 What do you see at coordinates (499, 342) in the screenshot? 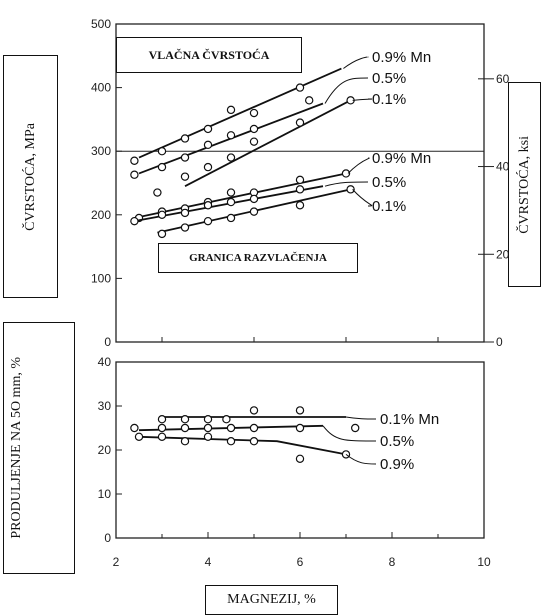
I see `y-right-tick-label: 0` at bounding box center [499, 342].